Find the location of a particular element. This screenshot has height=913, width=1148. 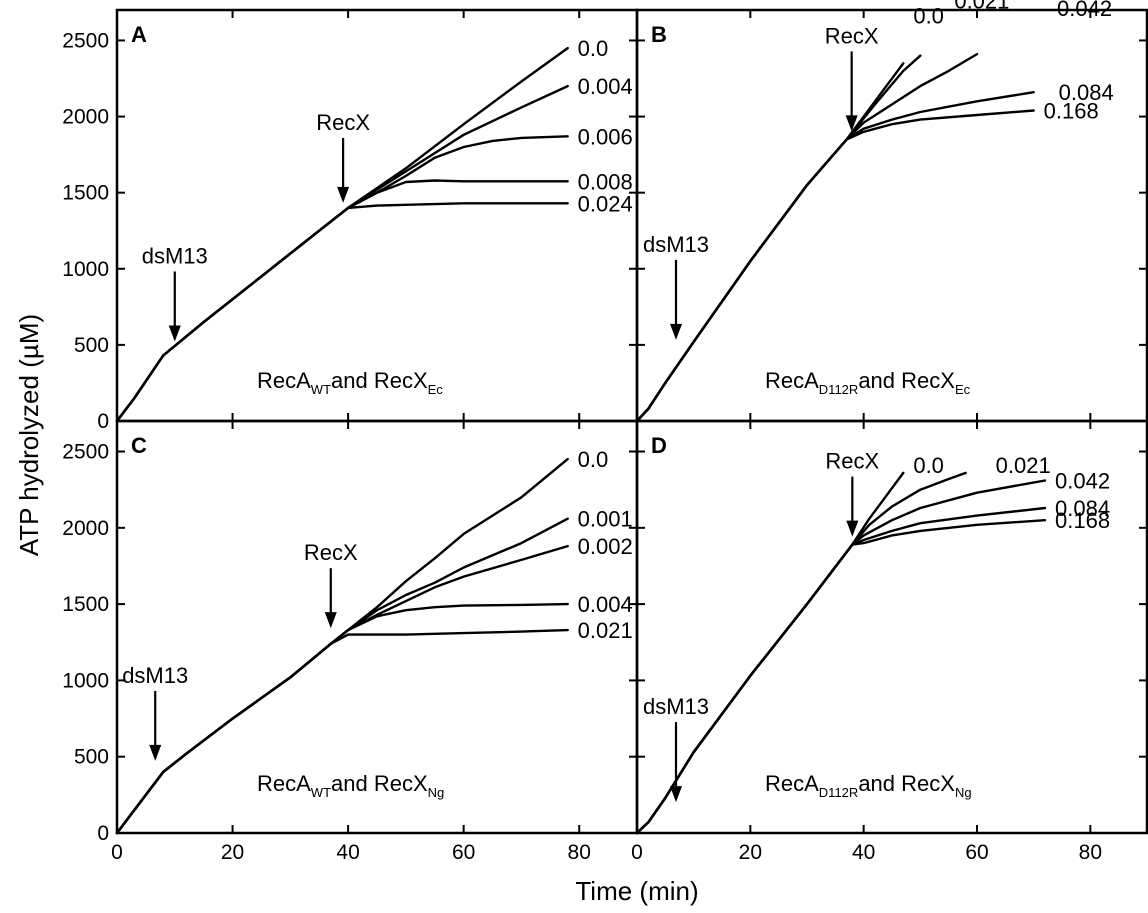

series-label: 0.001 is located at coordinates (605, 519).